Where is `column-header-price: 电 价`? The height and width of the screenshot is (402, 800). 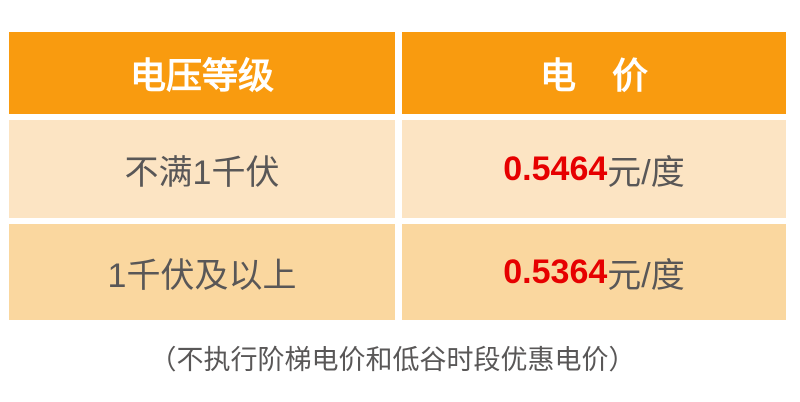 column-header-price: 电 价 is located at coordinates (594, 73).